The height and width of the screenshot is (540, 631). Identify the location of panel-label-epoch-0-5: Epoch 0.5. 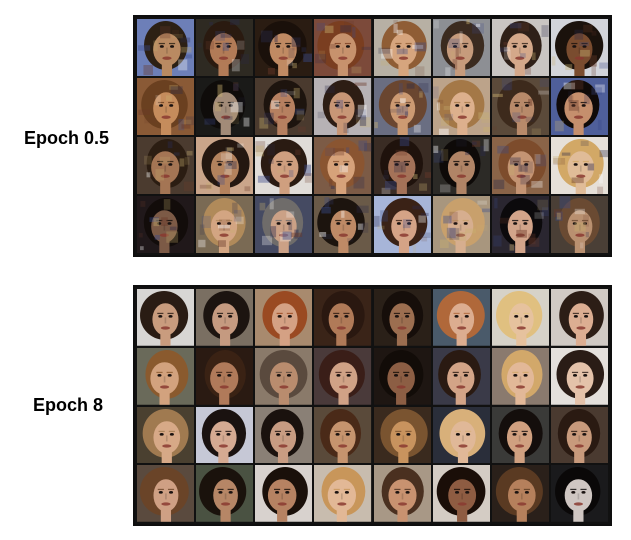
(67, 138).